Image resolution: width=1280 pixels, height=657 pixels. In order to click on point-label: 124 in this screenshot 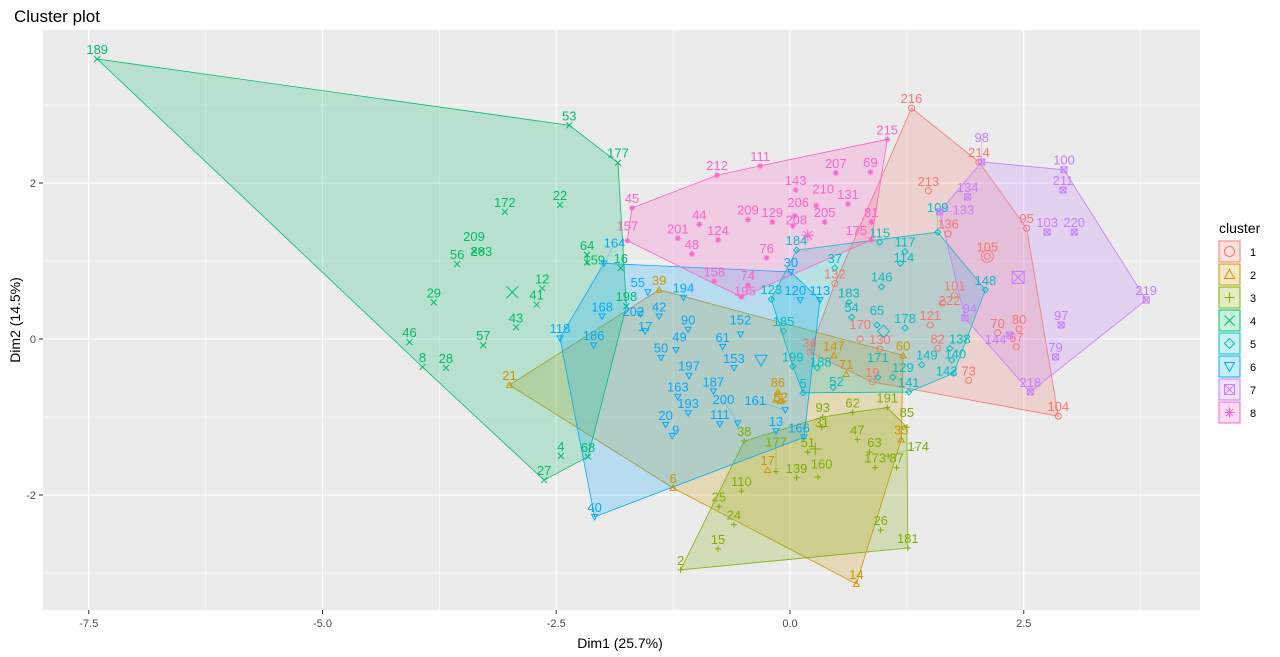, I will do `click(718, 230)`.